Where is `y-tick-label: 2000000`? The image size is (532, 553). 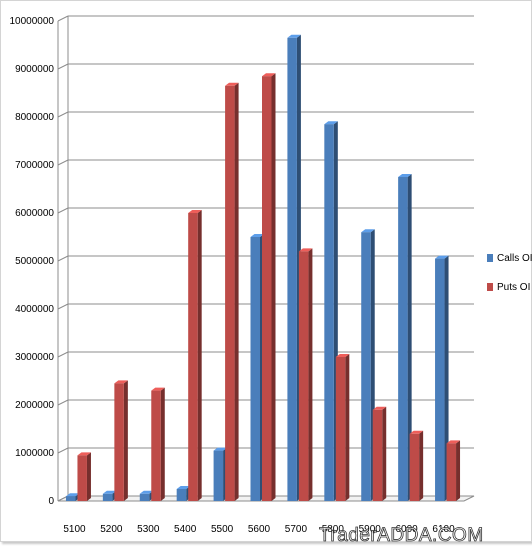 y-tick-label: 2000000 is located at coordinates (34, 405).